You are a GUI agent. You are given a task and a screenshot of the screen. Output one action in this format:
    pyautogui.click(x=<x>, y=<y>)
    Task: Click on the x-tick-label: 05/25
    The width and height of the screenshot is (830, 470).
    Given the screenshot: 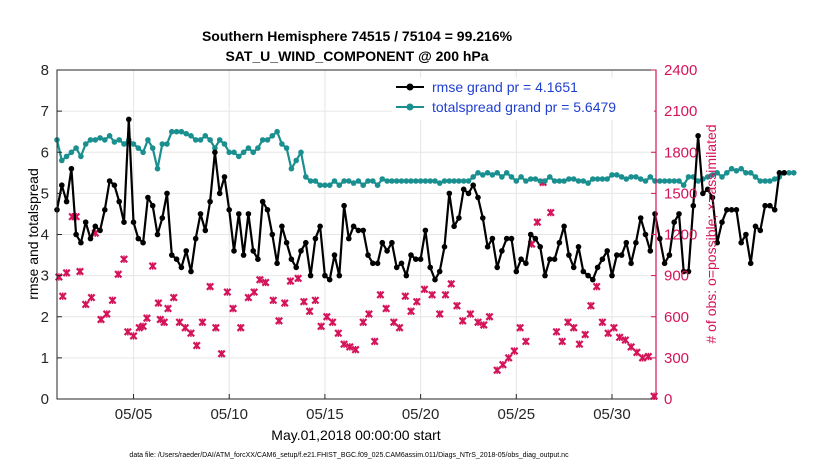 What is the action you would take?
    pyautogui.click(x=517, y=414)
    